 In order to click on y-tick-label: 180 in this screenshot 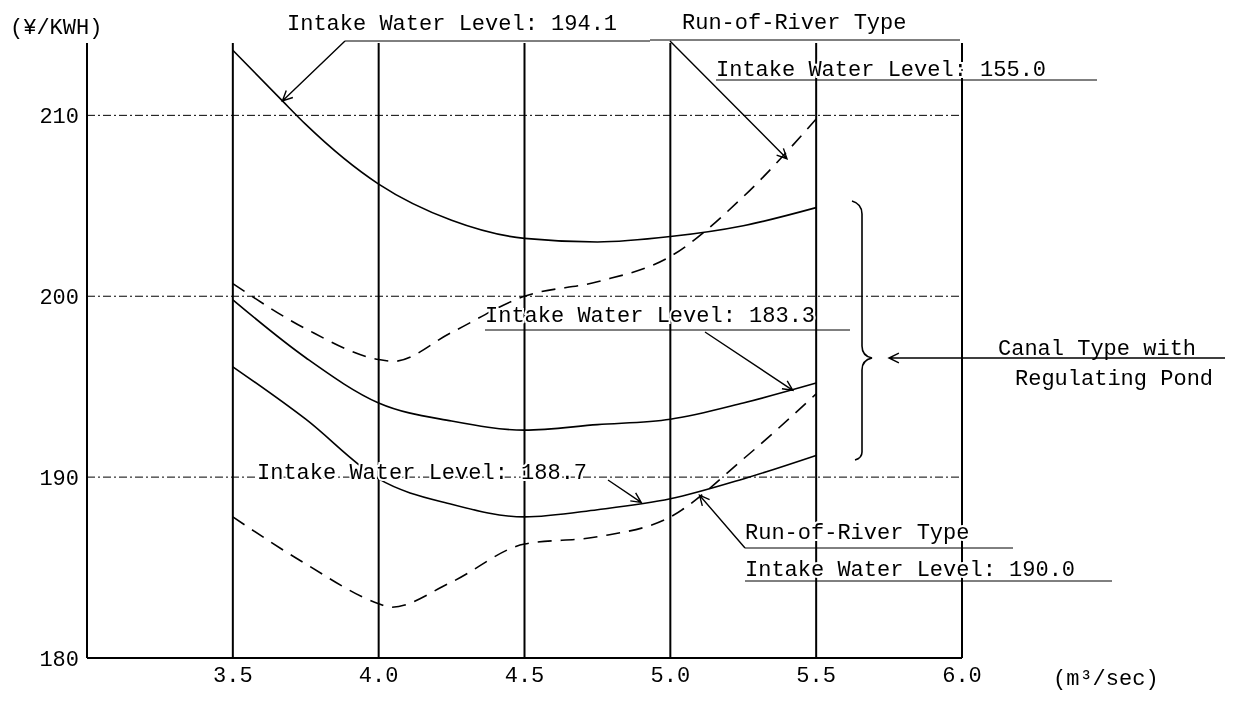, I will do `click(59, 660)`.